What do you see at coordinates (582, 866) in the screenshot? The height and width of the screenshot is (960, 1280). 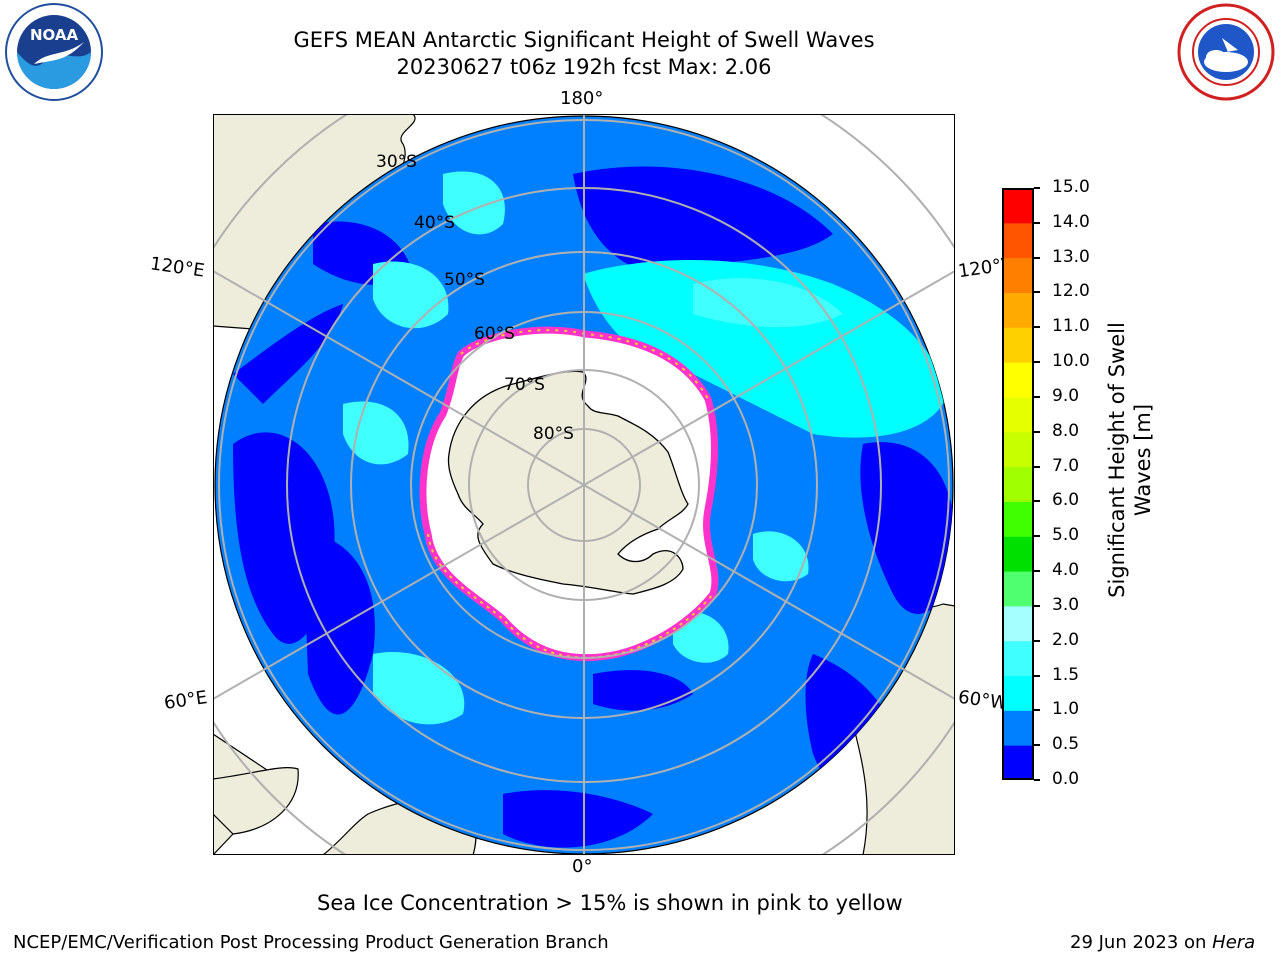 I see `lon-label-0: 0°` at bounding box center [582, 866].